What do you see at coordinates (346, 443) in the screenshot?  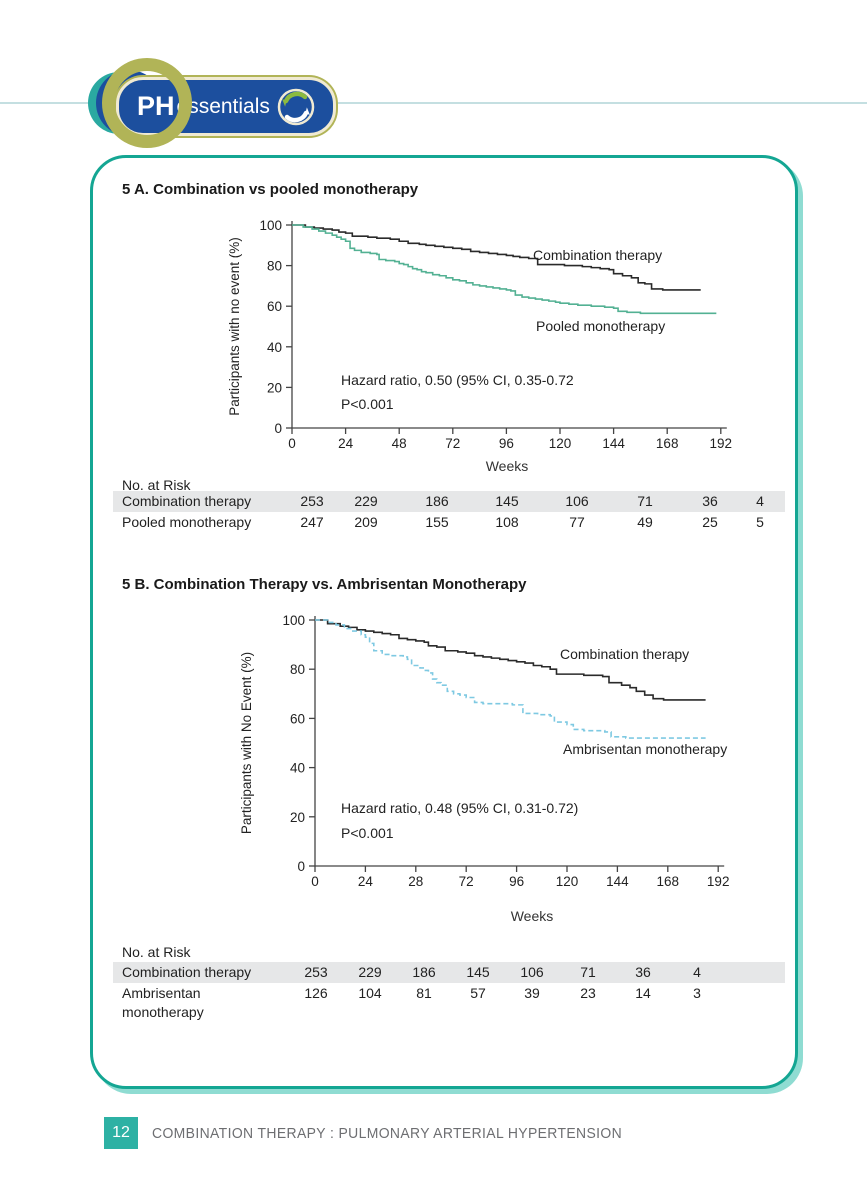 I see `x-tick-label: 24` at bounding box center [346, 443].